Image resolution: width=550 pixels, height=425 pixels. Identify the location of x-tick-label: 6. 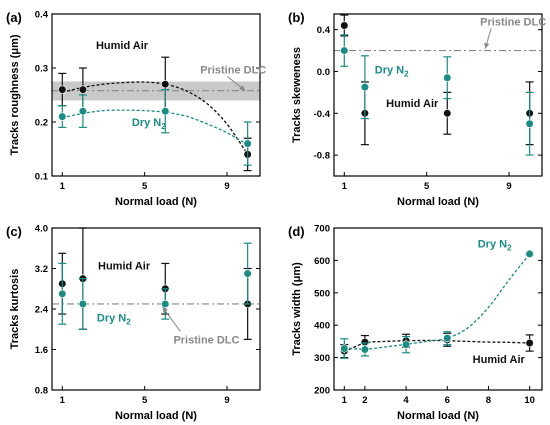
(447, 400).